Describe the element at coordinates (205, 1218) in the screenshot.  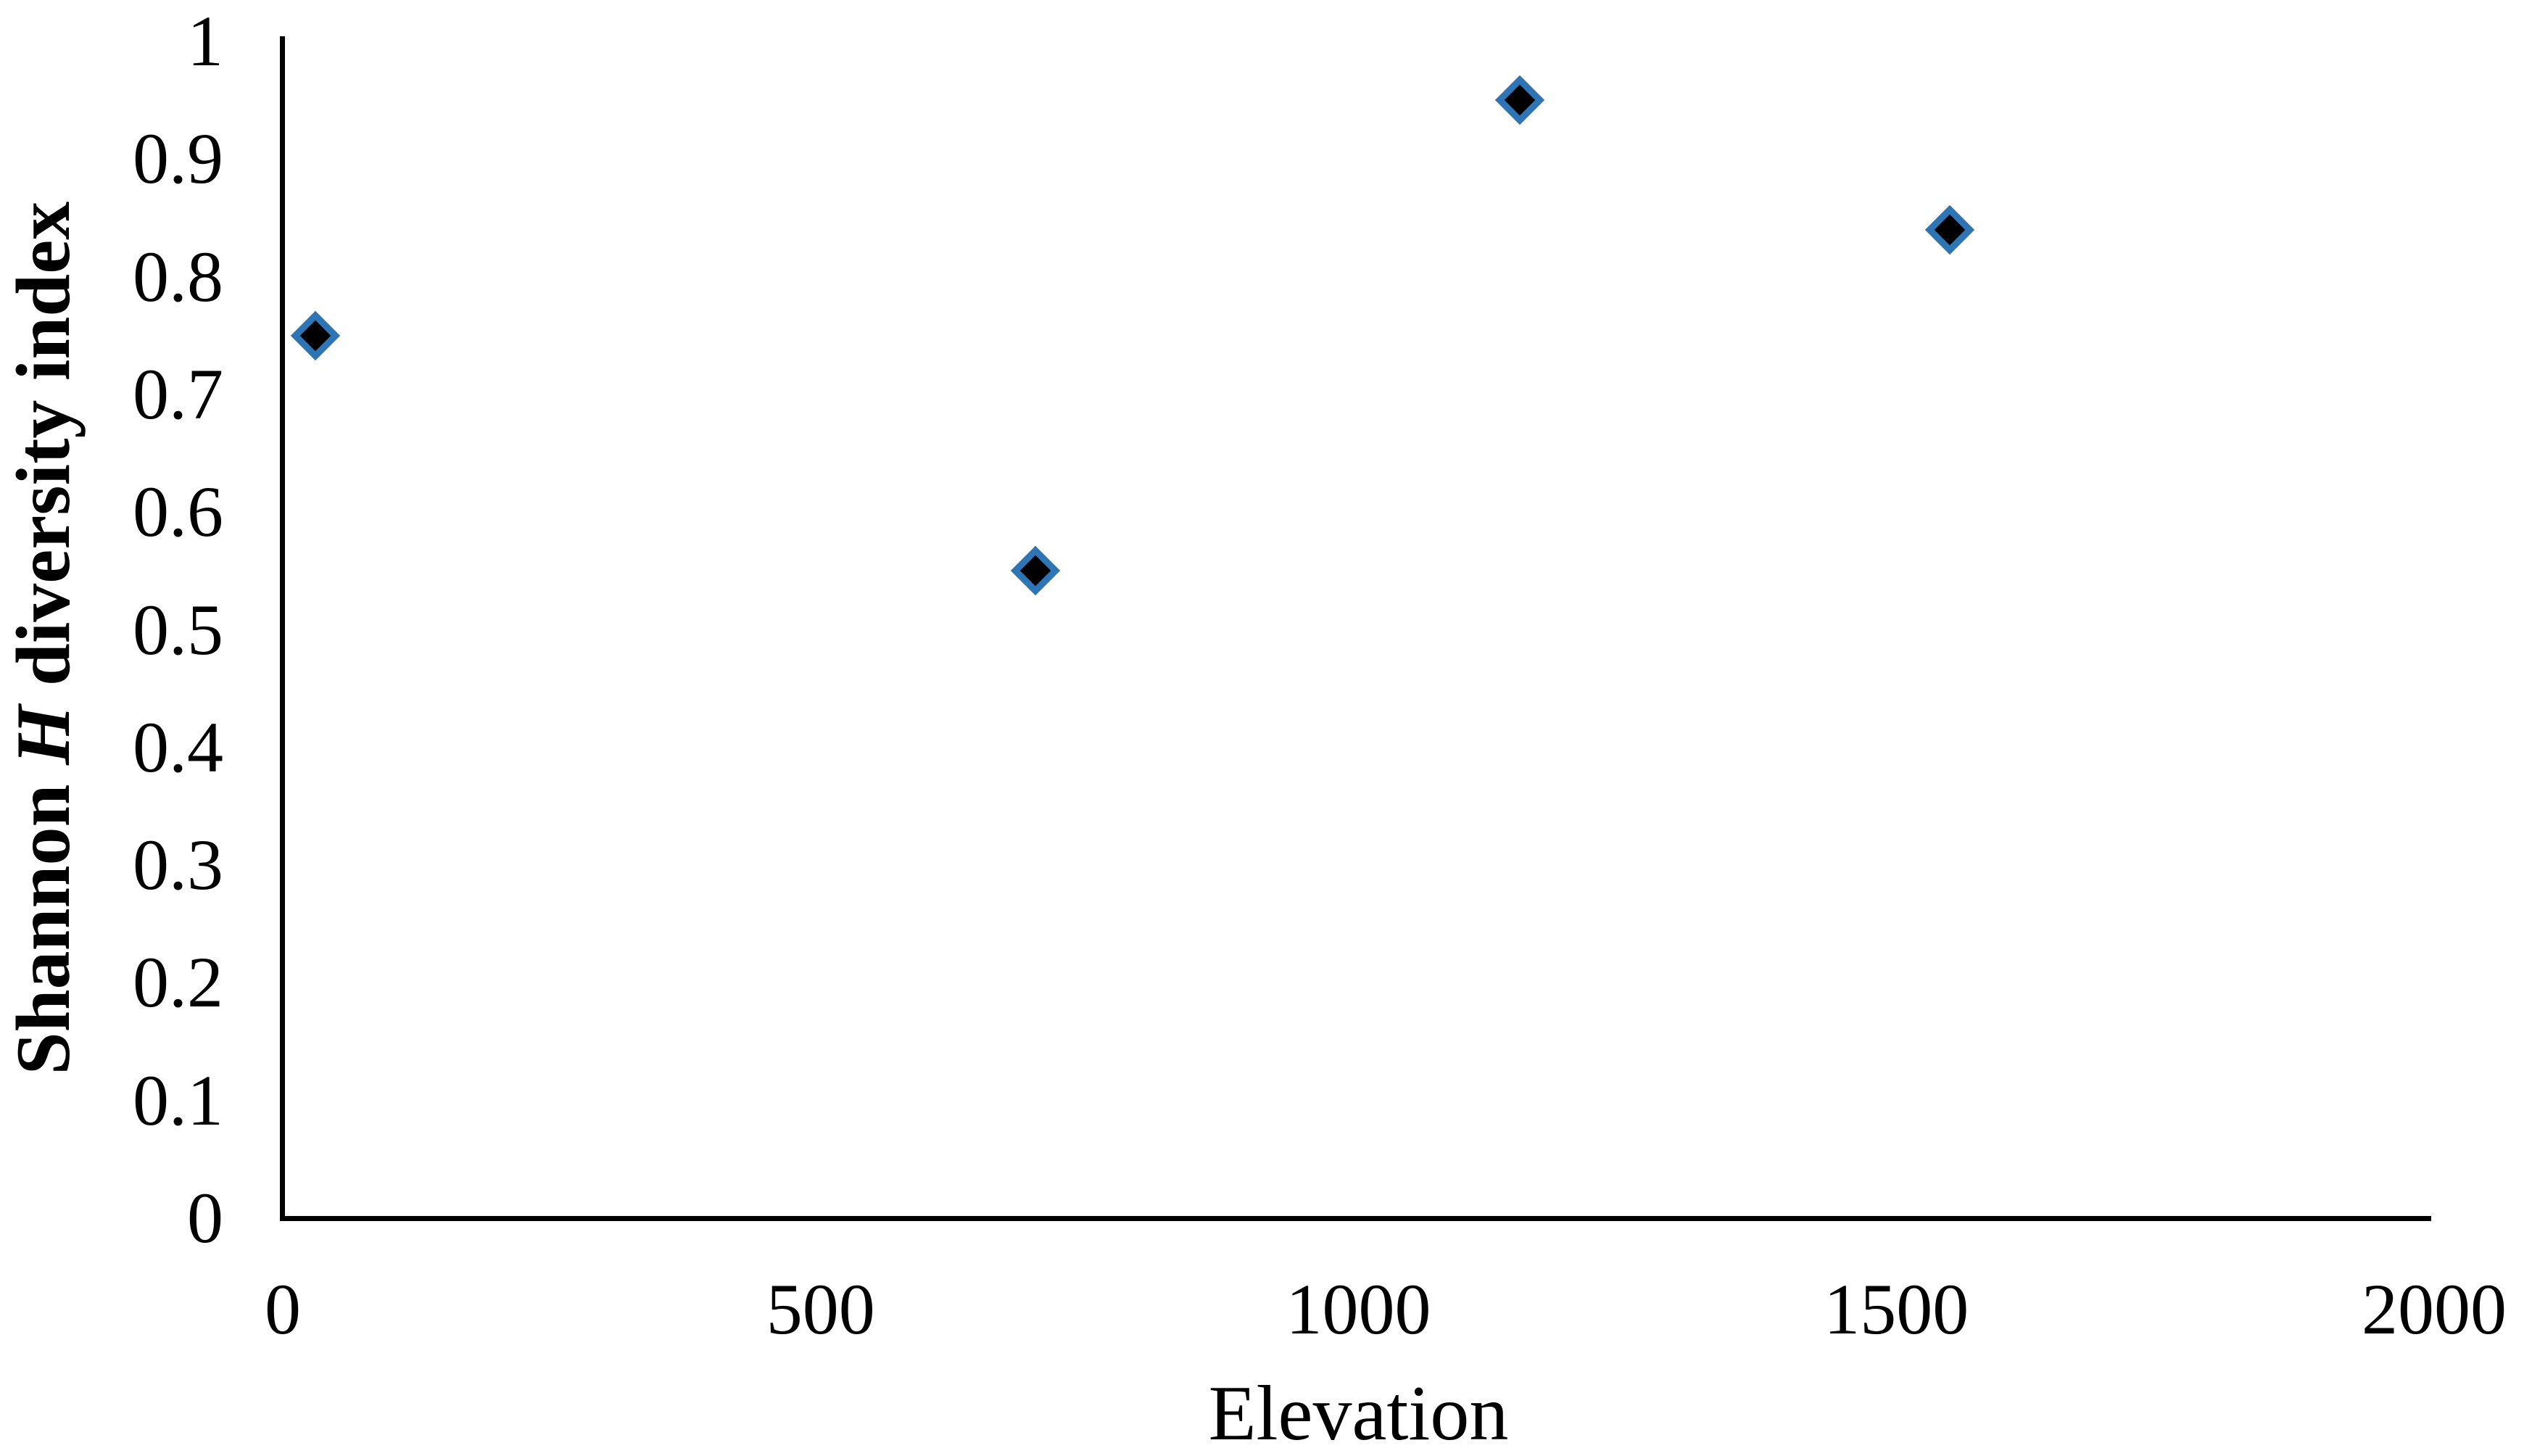
I see `y-tick-label: 0` at that location.